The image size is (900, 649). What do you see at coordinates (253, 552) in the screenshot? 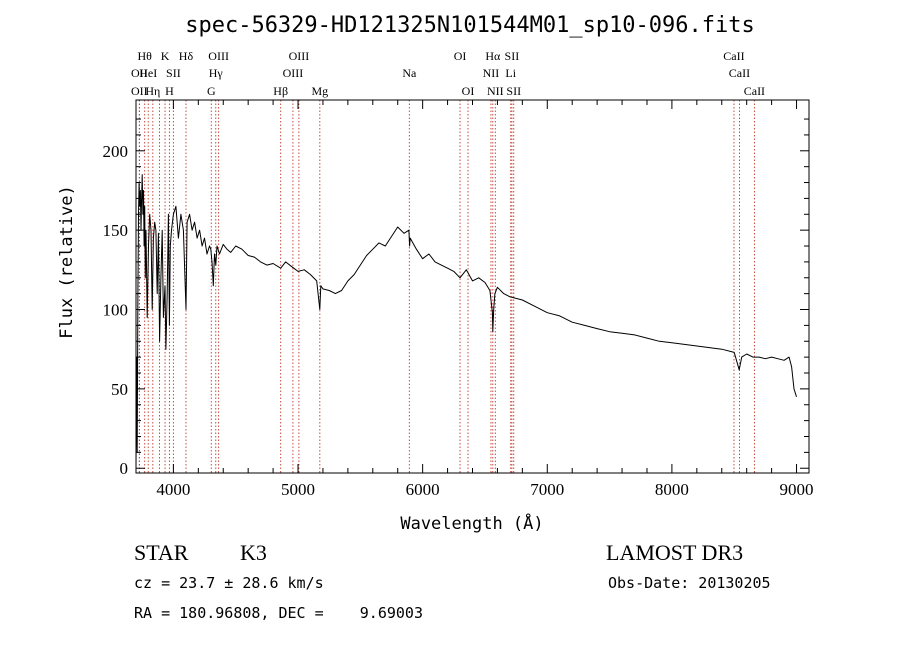
I see `spectral-subclass: K3` at bounding box center [253, 552].